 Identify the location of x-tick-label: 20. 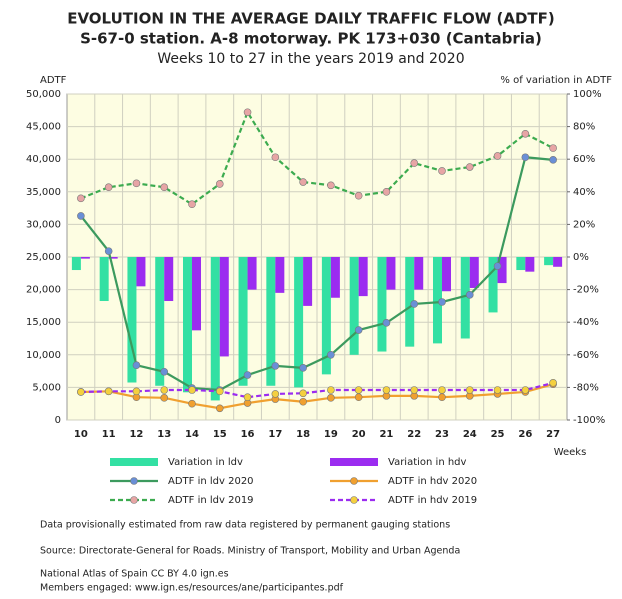
(359, 434).